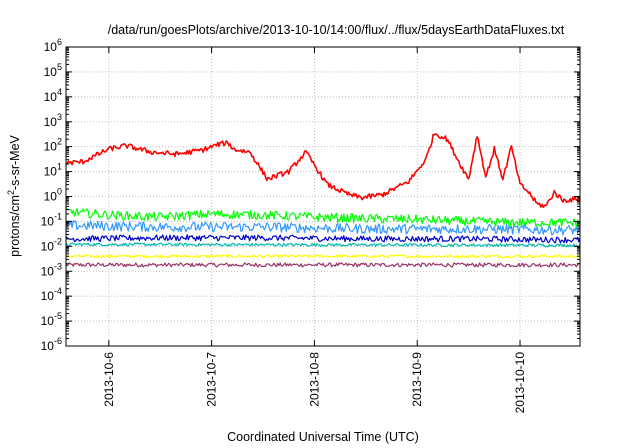  I want to click on y-tick-label: 10⁻², so click(51, 244).